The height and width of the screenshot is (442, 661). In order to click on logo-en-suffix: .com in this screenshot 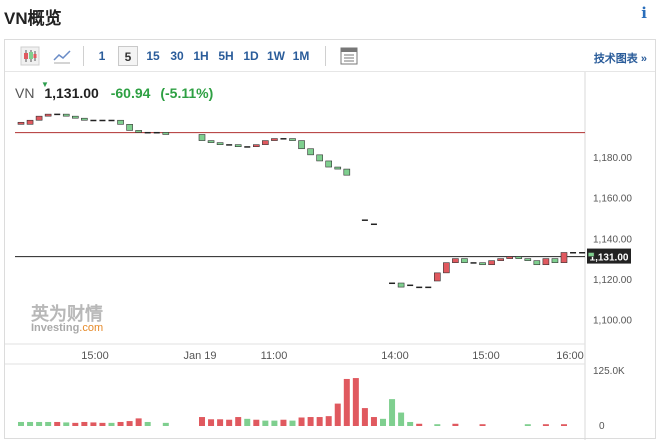, I will do `click(91, 328)`.